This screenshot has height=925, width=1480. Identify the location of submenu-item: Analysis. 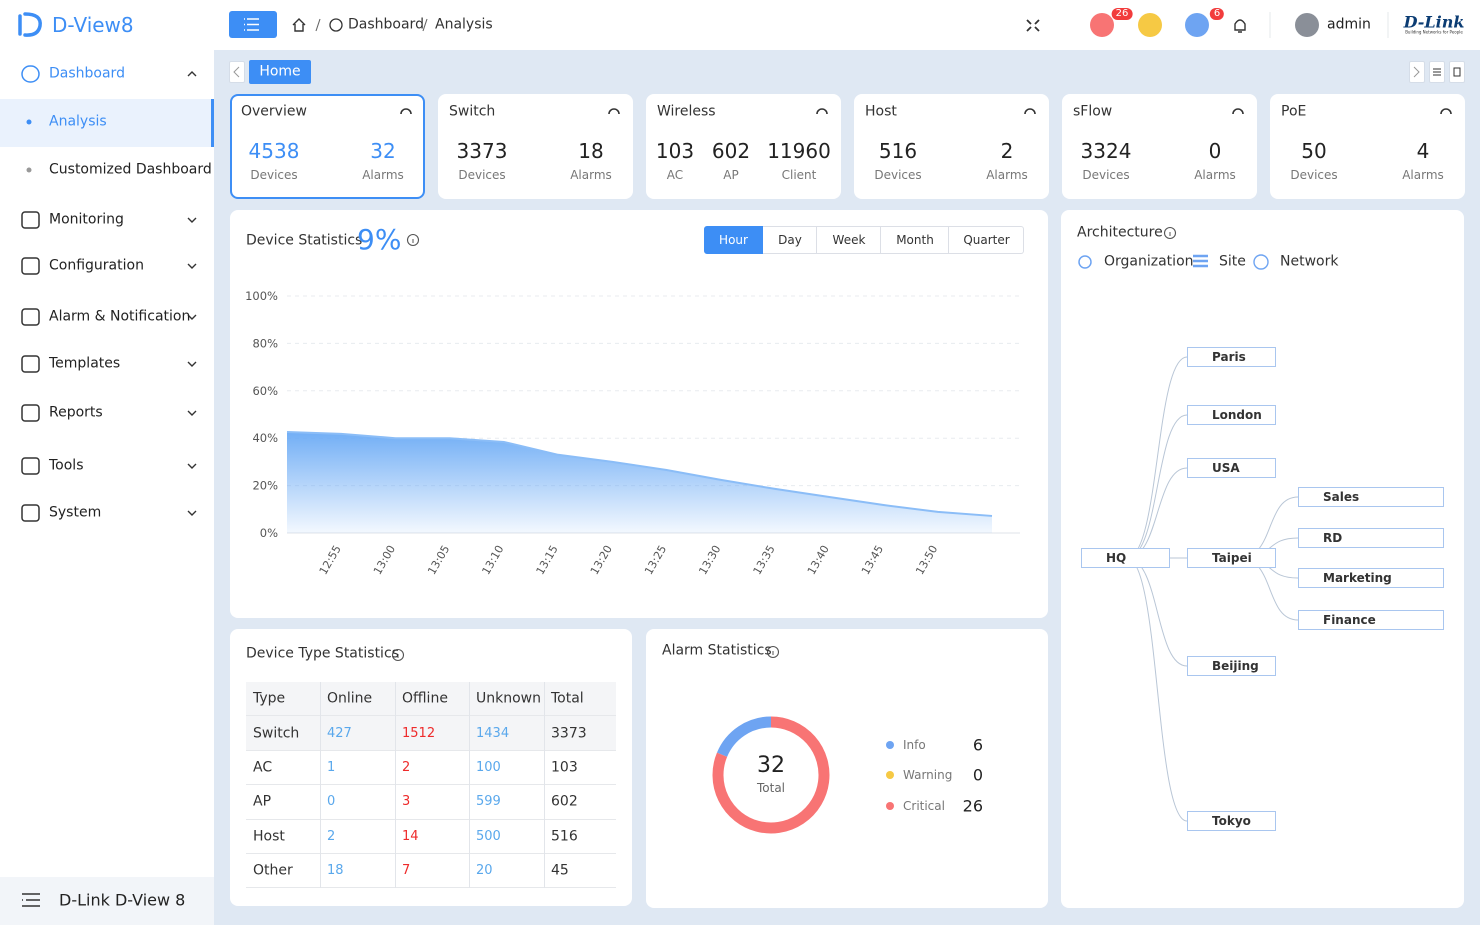
(78, 121).